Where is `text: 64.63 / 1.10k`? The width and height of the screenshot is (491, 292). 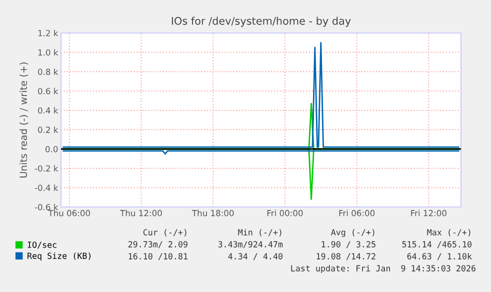
text: 64.63 / 1.10k is located at coordinates (439, 256).